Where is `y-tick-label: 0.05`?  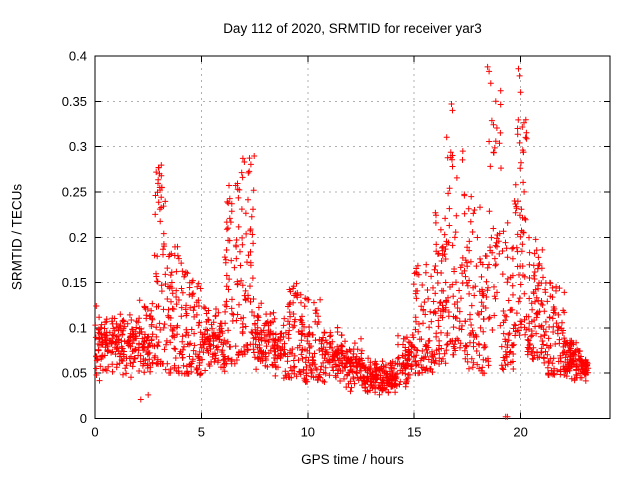 y-tick-label: 0.05 is located at coordinates (74, 373).